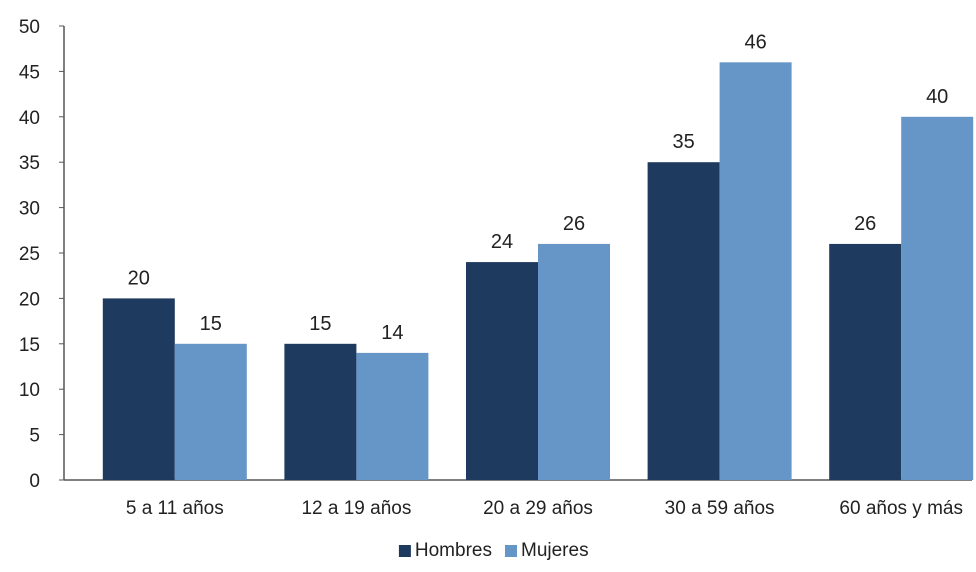 This screenshot has height=572, width=976. I want to click on data-label: 40, so click(937, 97).